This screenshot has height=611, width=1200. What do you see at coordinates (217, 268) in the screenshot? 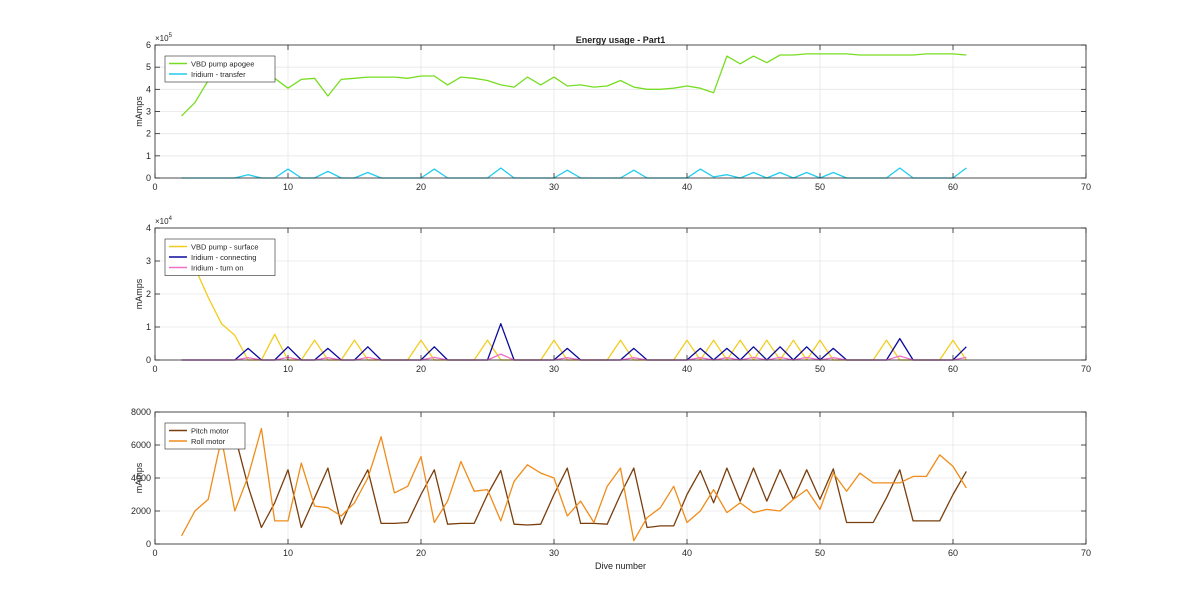
I see `legend-entry: Iridium - turn on` at bounding box center [217, 268].